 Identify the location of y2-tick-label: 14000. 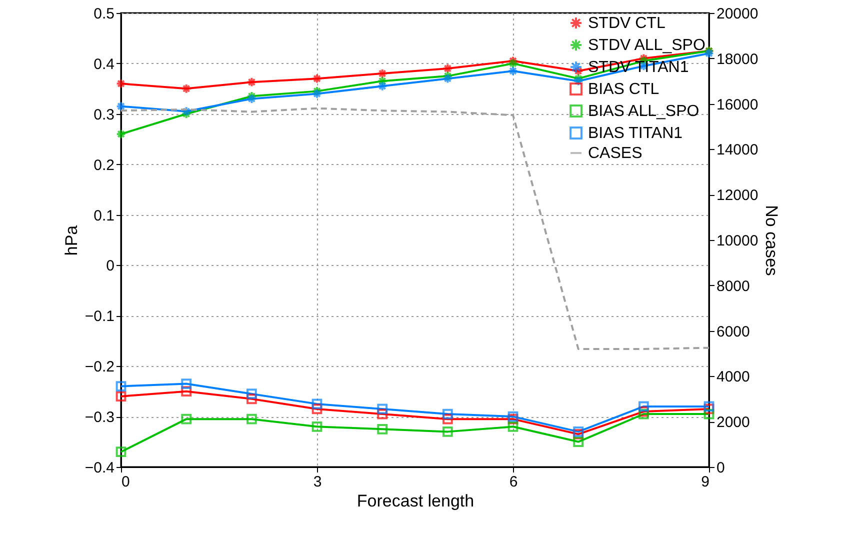
(737, 150).